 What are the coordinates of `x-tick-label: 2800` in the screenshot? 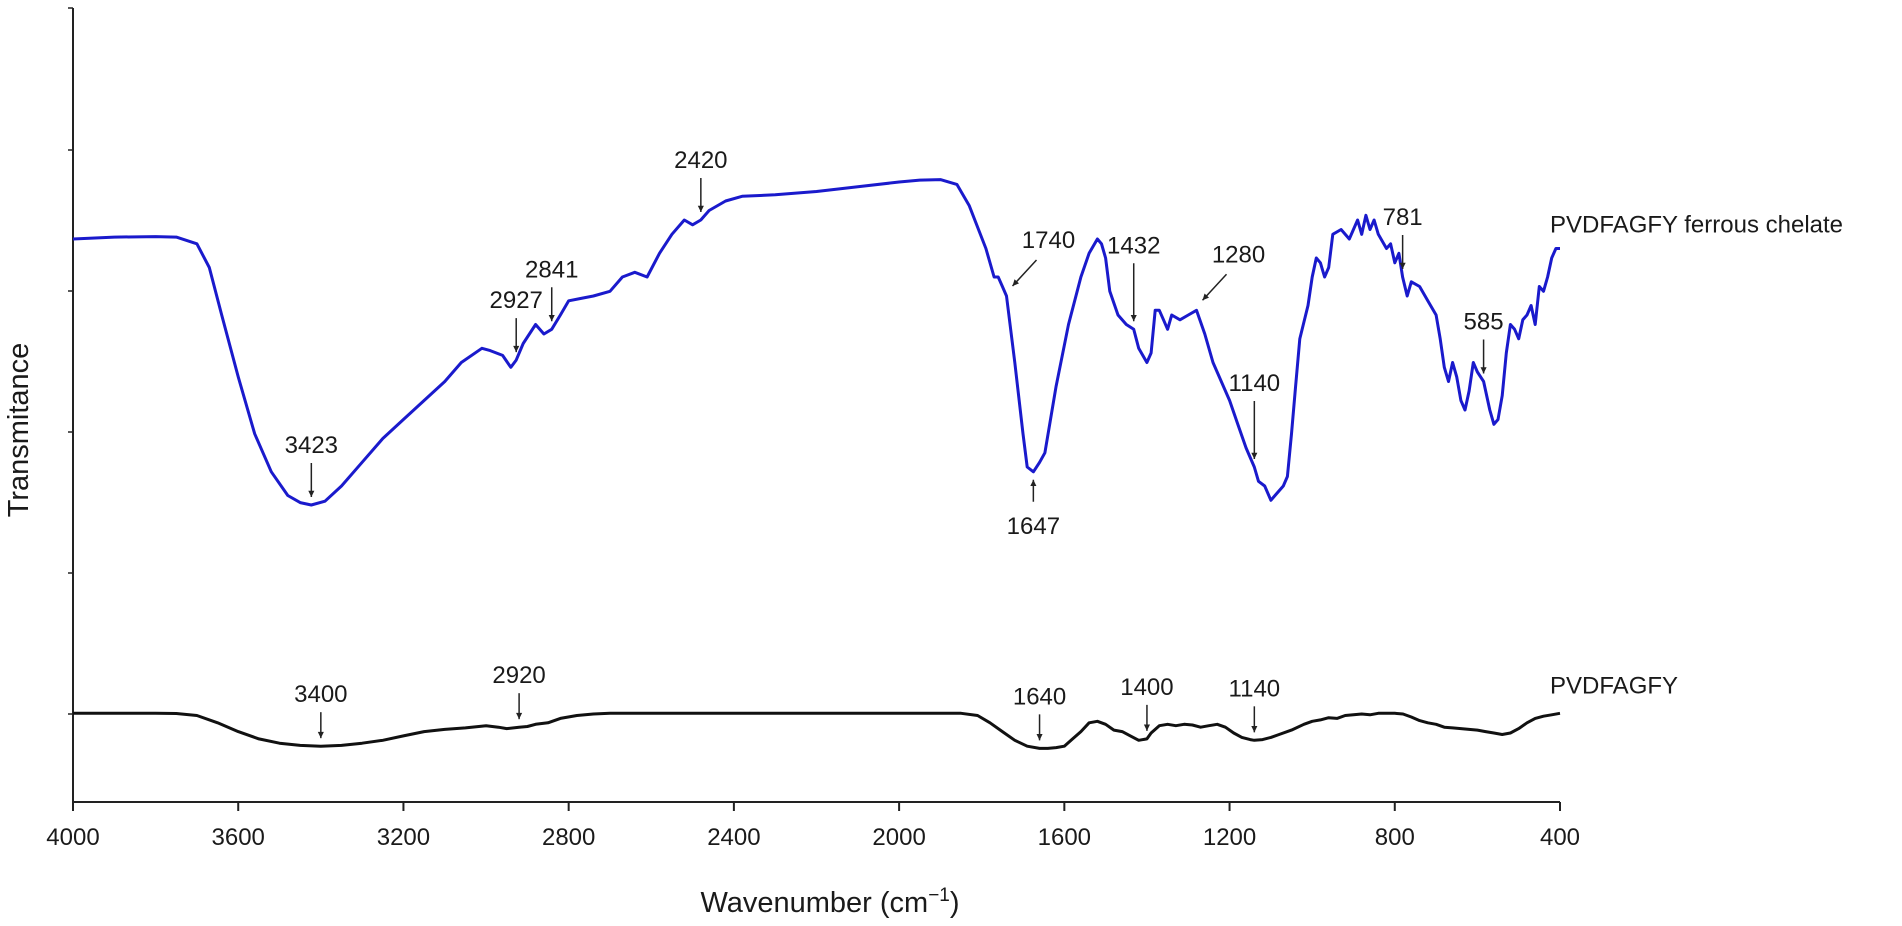 It's located at (568, 837).